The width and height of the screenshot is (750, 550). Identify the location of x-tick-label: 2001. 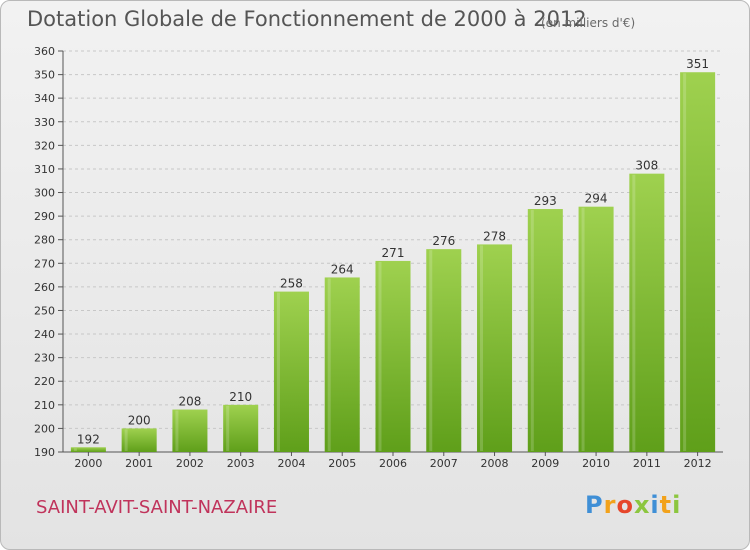
(139, 463).